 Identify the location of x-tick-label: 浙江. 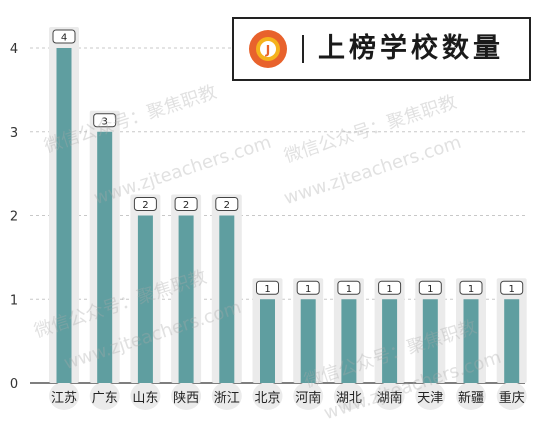
(227, 398).